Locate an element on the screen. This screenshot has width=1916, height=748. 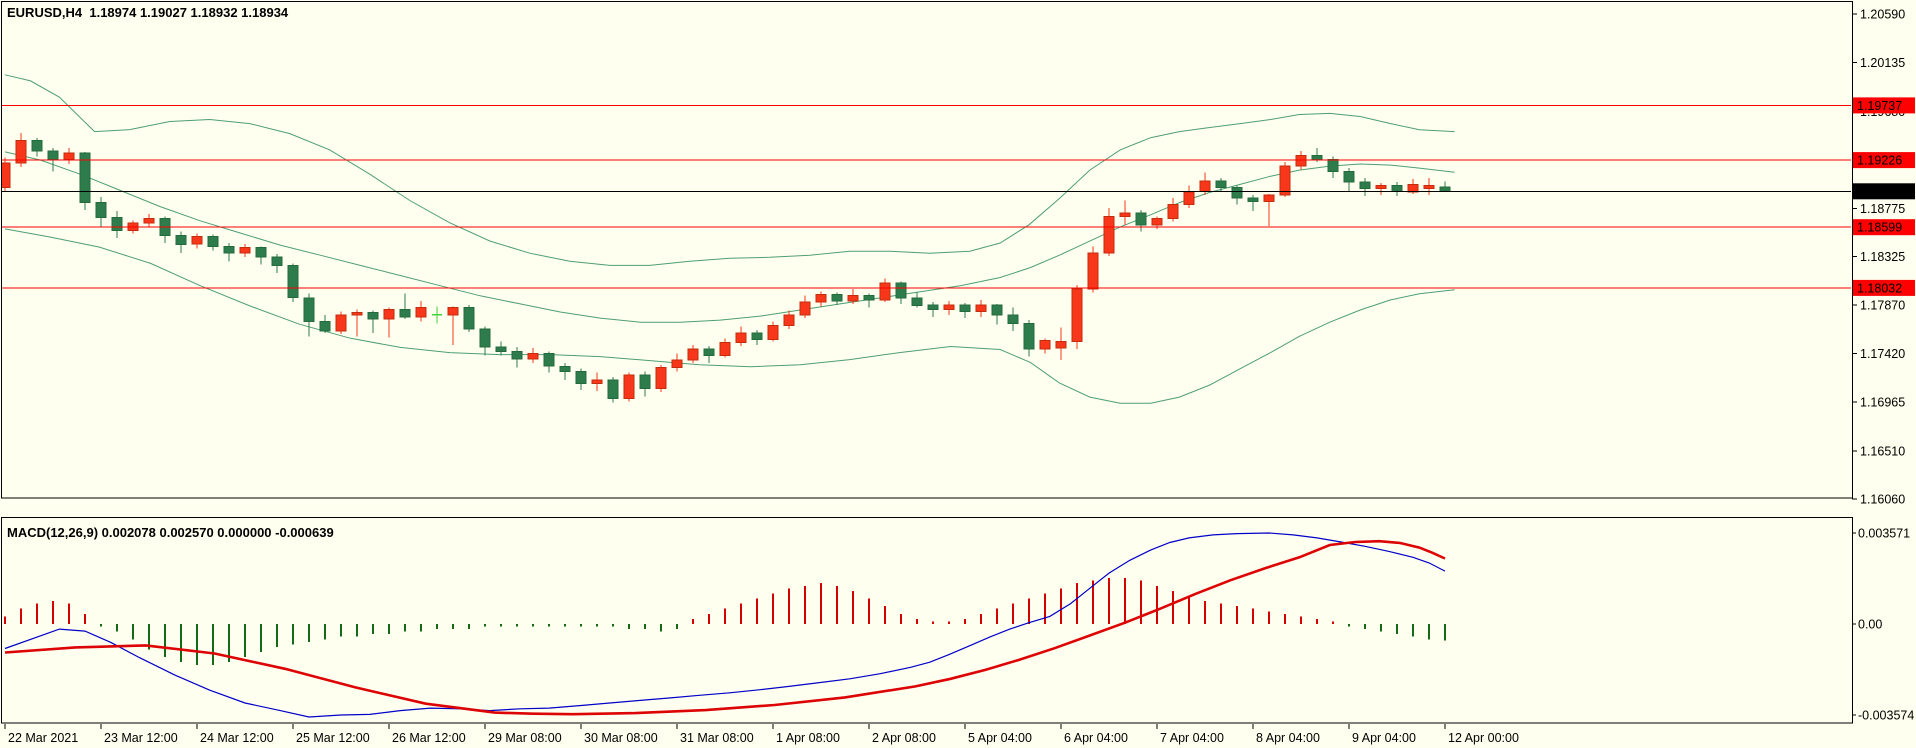
macd-axis: 0.003571 0.00 -0.003574 is located at coordinates (1883, 625).